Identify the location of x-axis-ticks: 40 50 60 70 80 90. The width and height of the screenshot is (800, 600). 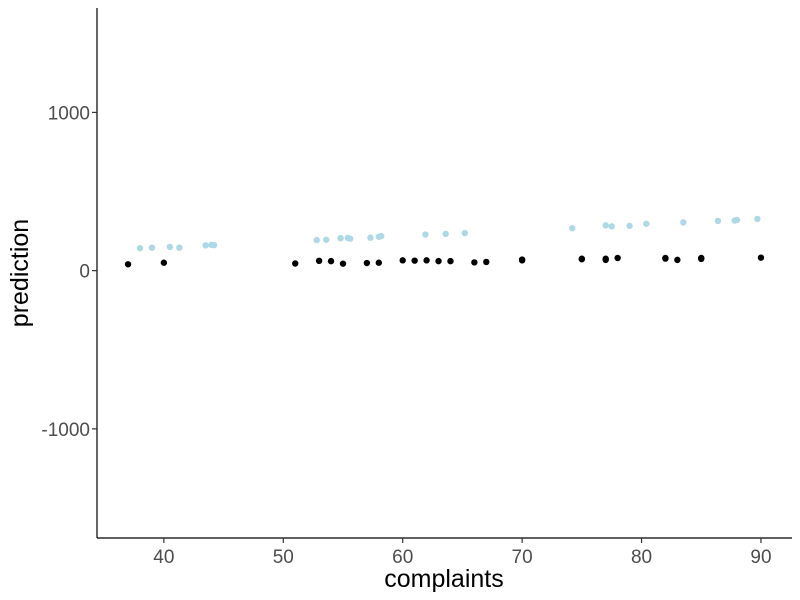
(462, 553).